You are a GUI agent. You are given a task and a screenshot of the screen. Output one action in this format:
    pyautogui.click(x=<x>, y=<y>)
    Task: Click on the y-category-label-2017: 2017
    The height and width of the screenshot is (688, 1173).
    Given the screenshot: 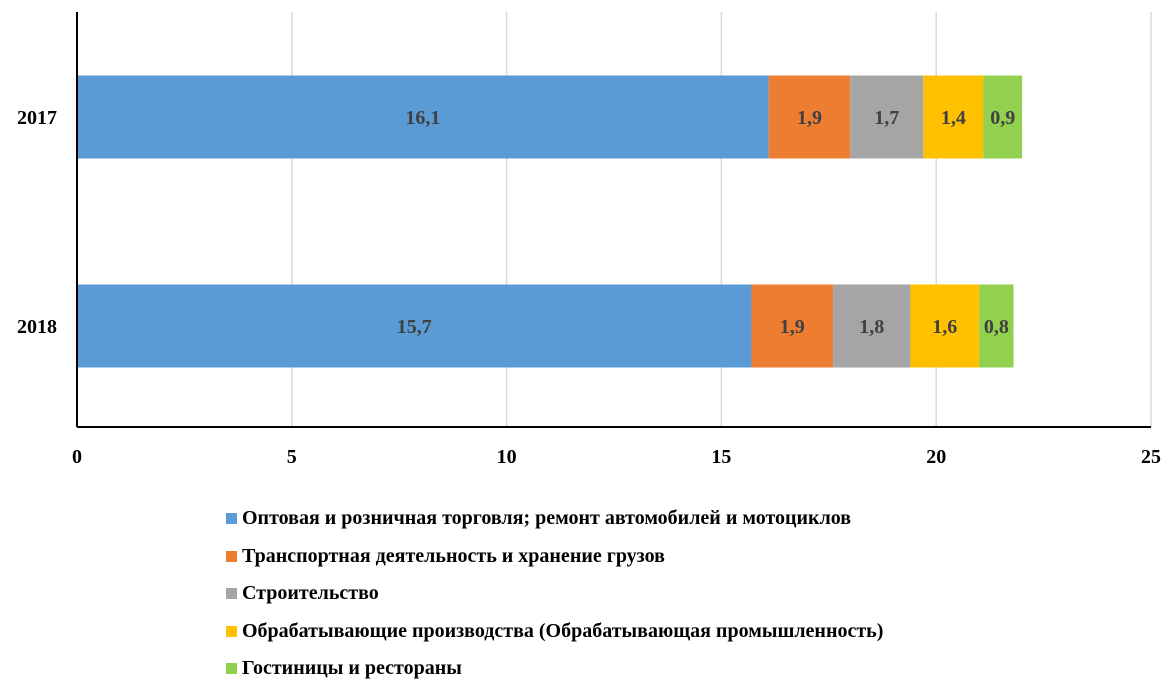 What is the action you would take?
    pyautogui.click(x=37, y=118)
    